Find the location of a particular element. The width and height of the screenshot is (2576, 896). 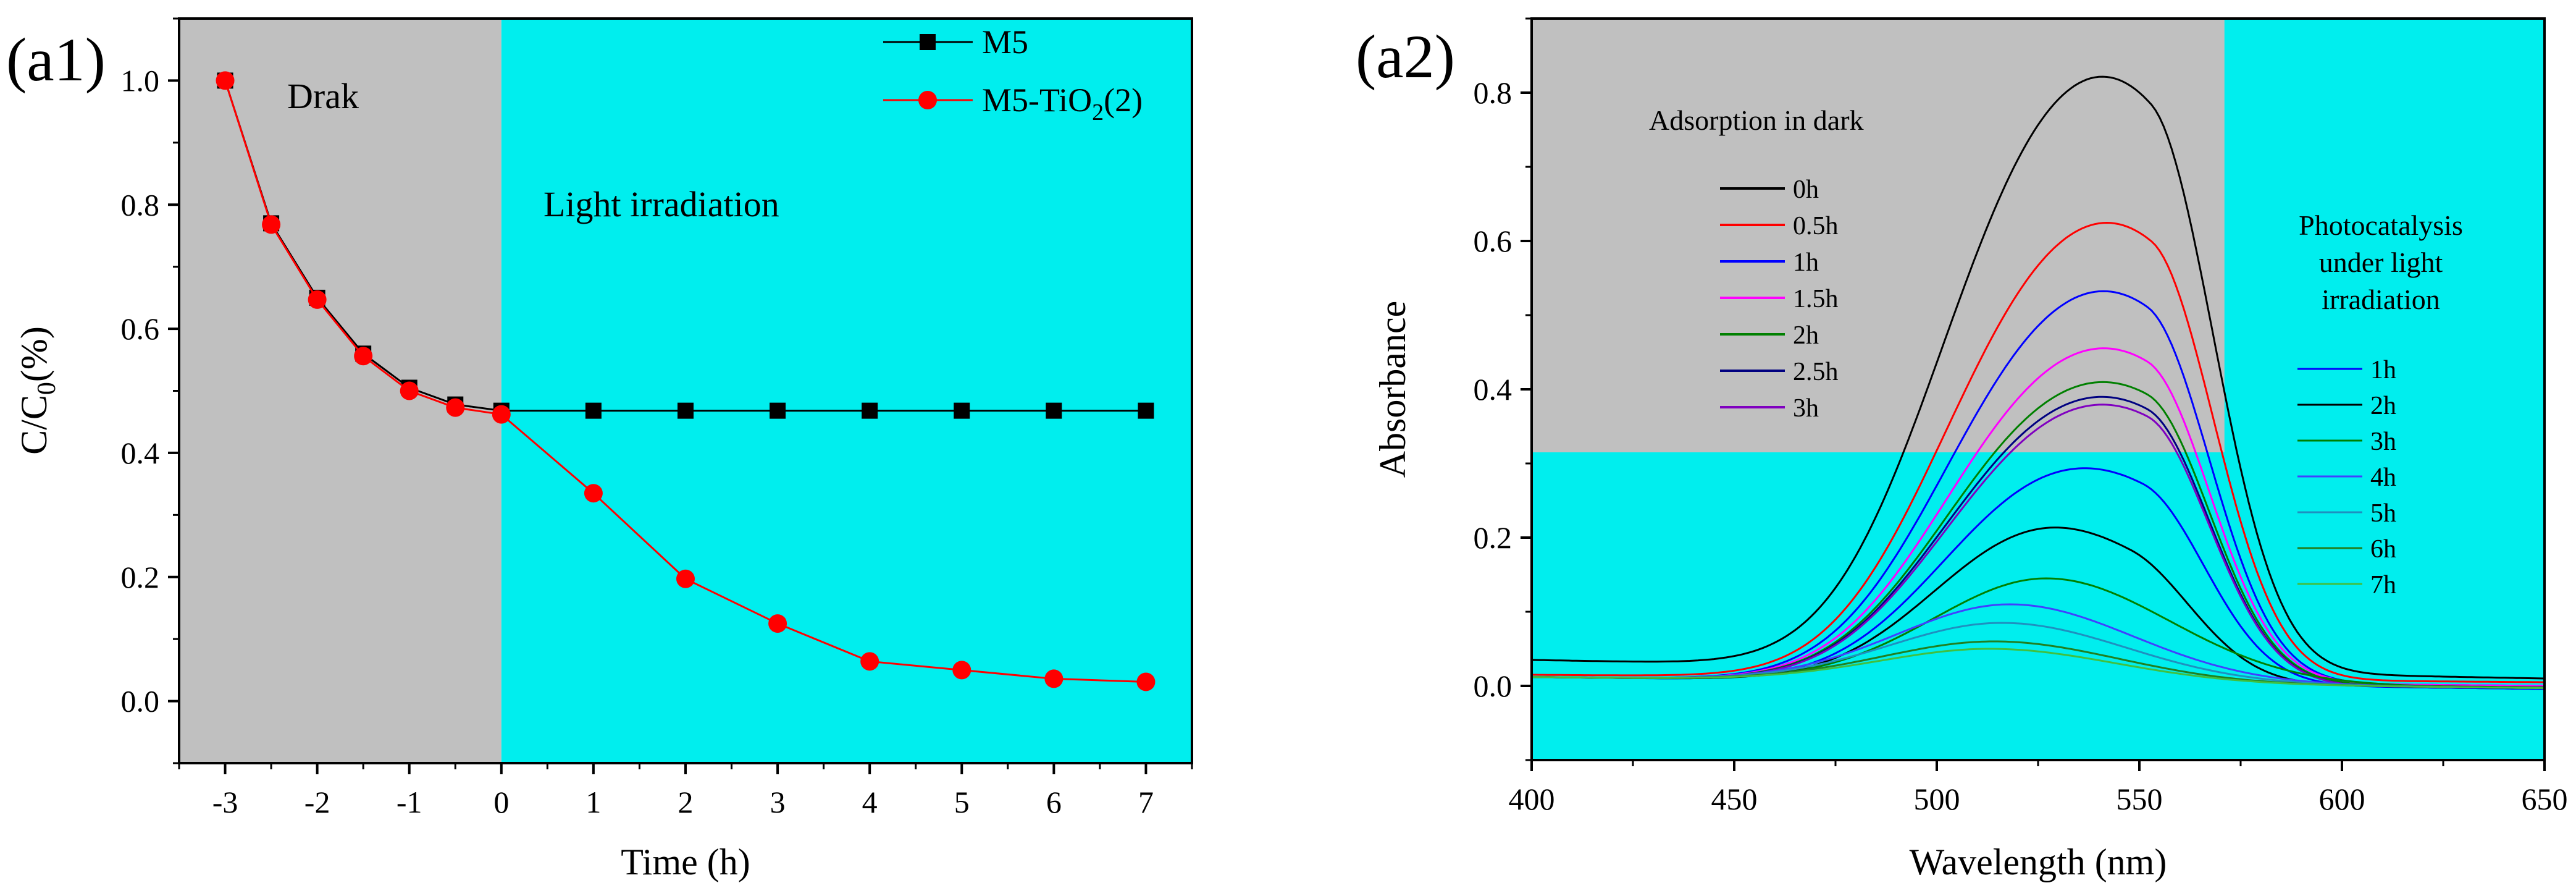

a1-legend-marker-tio2 is located at coordinates (928, 100).